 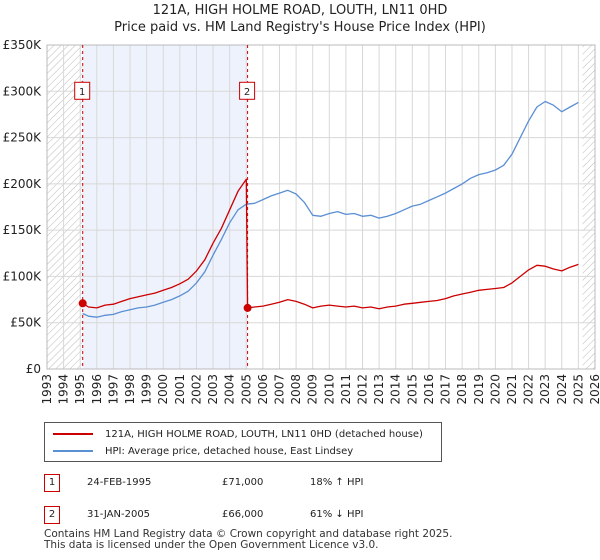 What do you see at coordinates (329, 389) in the screenshot?
I see `x-tick-label: 2010` at bounding box center [329, 389].